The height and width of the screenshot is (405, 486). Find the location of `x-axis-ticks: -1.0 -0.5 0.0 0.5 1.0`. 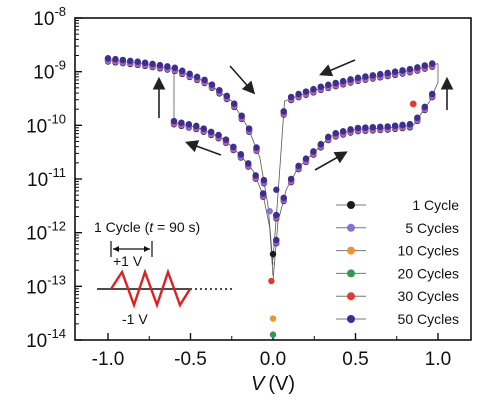

x-axis-ticks: -1.0 -0.5 0.0 0.5 1.0 is located at coordinates (271, 351).